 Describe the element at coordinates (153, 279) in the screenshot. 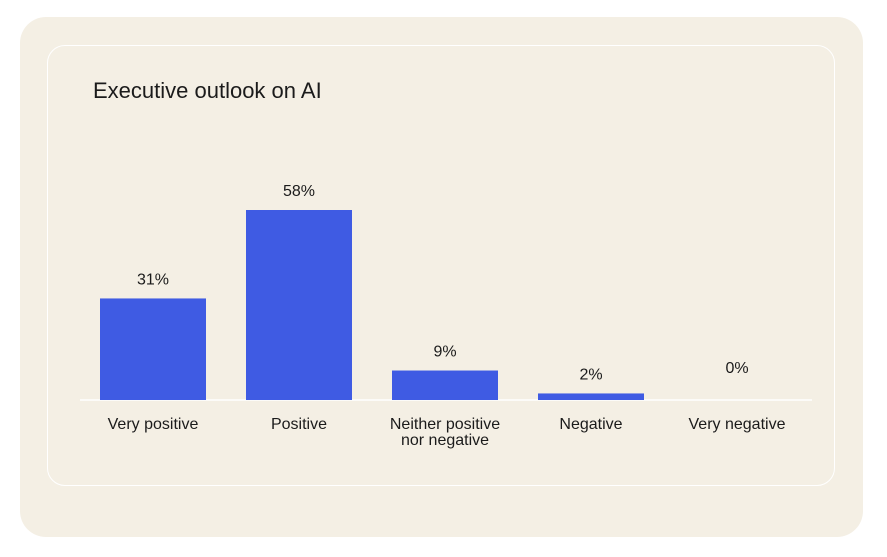

I see `data-label: 31%` at that location.